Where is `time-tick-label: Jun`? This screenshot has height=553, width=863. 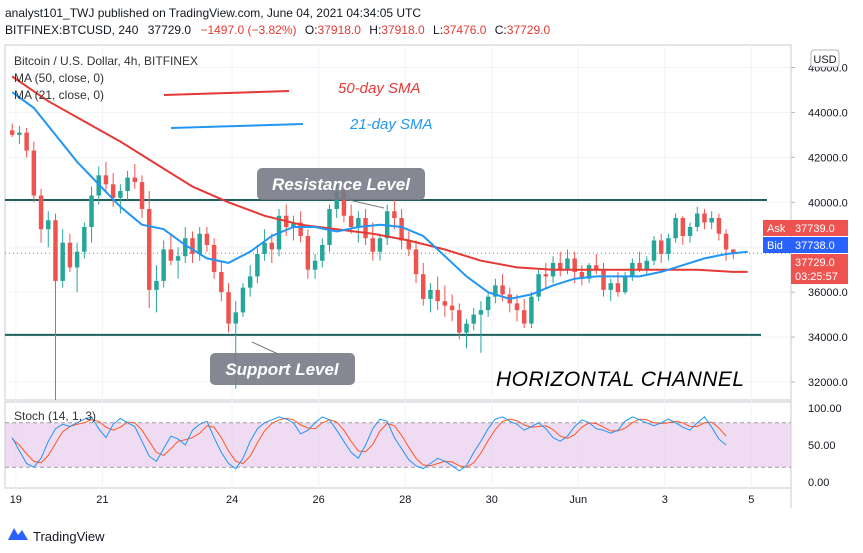 time-tick-label: Jun is located at coordinates (578, 500).